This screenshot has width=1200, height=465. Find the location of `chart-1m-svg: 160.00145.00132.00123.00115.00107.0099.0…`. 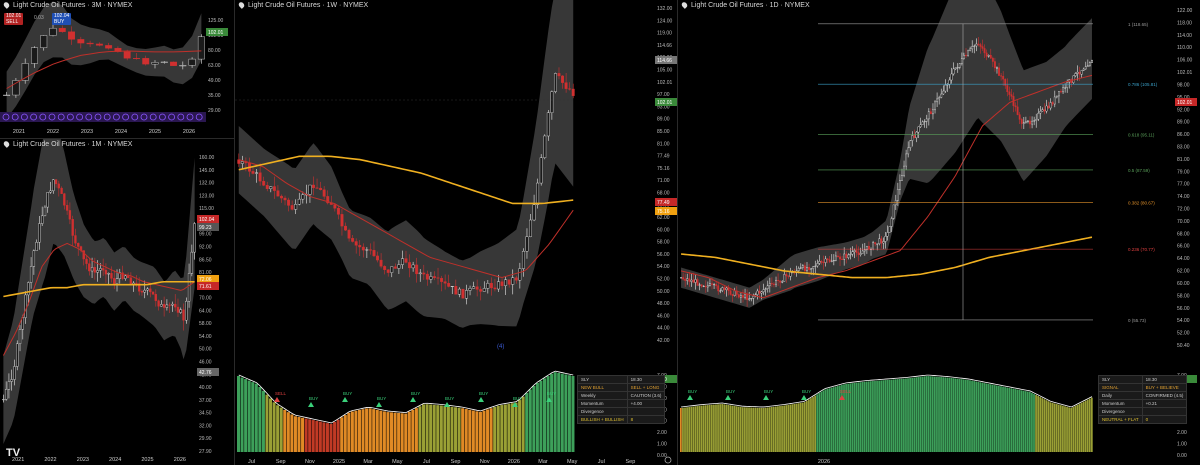

chart-1m-svg: 160.00145.00132.00123.00115.00107.0099.0… is located at coordinates (117, 302).